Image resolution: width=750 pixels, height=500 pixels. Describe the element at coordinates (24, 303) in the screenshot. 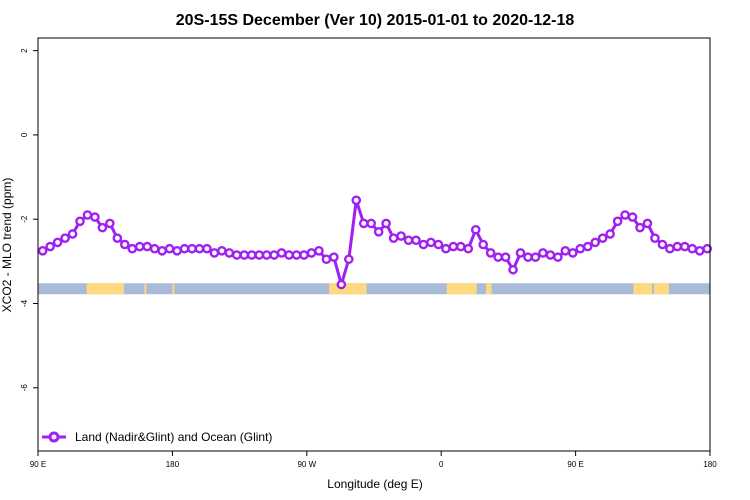

I see `y-tick-label: -4` at that location.